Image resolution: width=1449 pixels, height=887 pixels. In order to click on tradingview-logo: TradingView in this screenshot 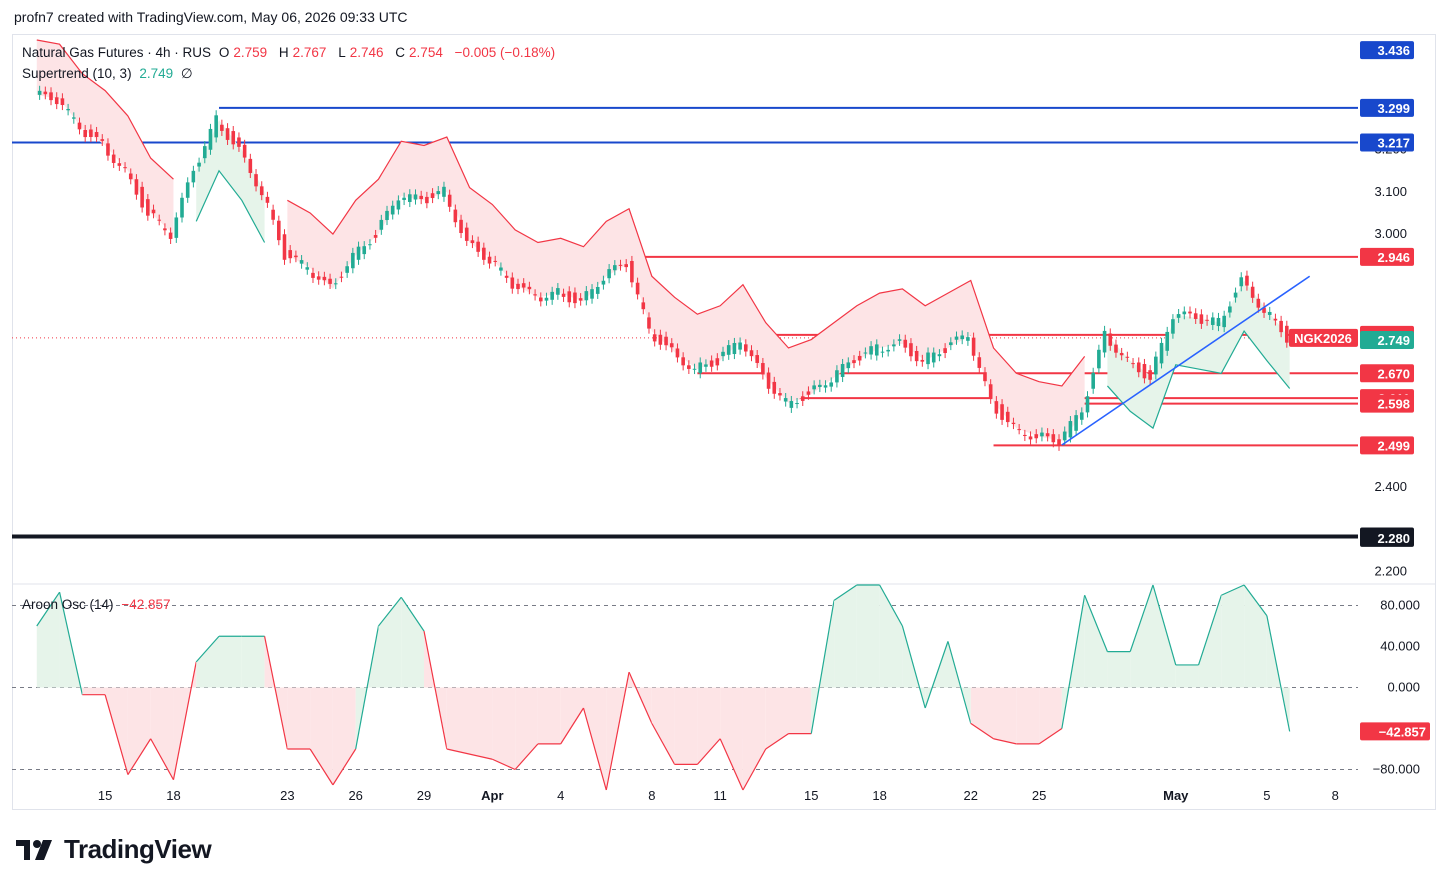, I will do `click(114, 849)`.